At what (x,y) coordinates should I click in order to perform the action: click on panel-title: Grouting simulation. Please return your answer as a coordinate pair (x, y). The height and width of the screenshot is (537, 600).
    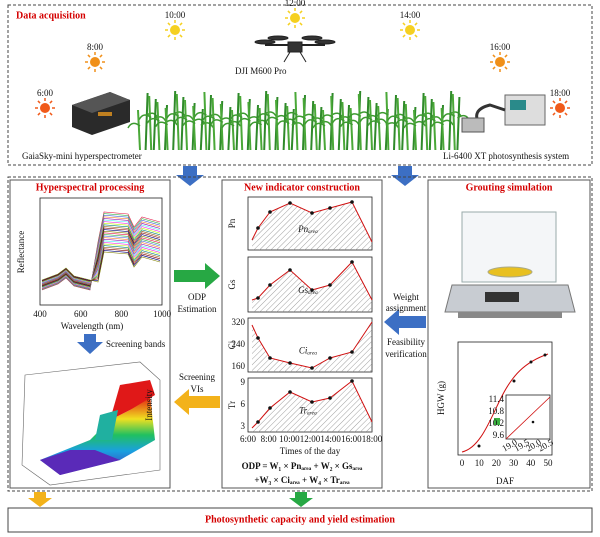
    Looking at the image, I should click on (509, 187).